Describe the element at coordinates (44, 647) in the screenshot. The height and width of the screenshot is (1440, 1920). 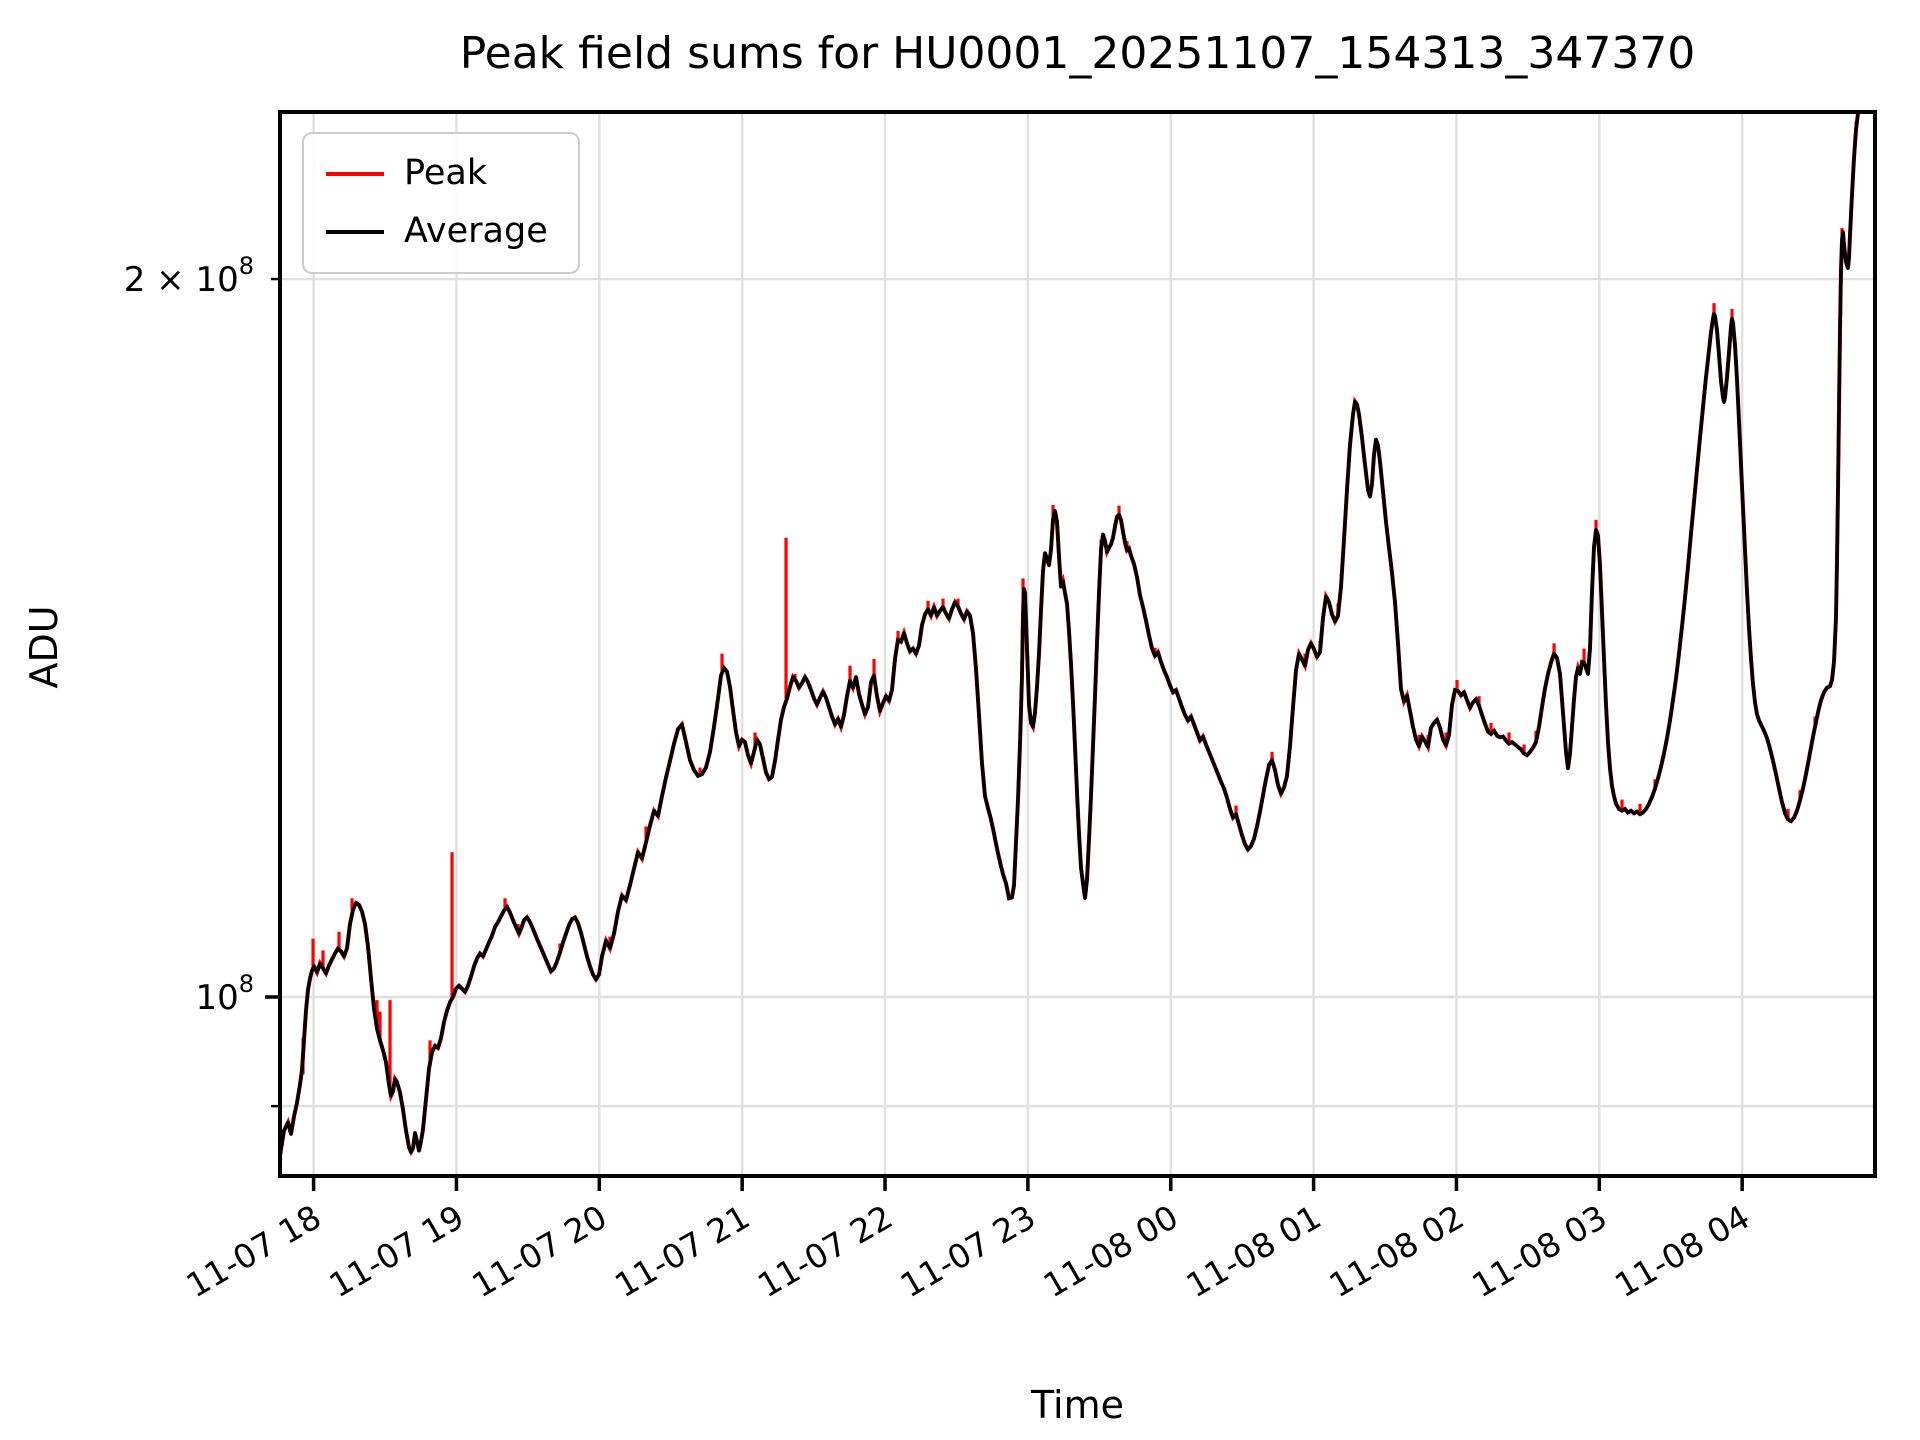
I see `y-axis-label: ADU` at that location.